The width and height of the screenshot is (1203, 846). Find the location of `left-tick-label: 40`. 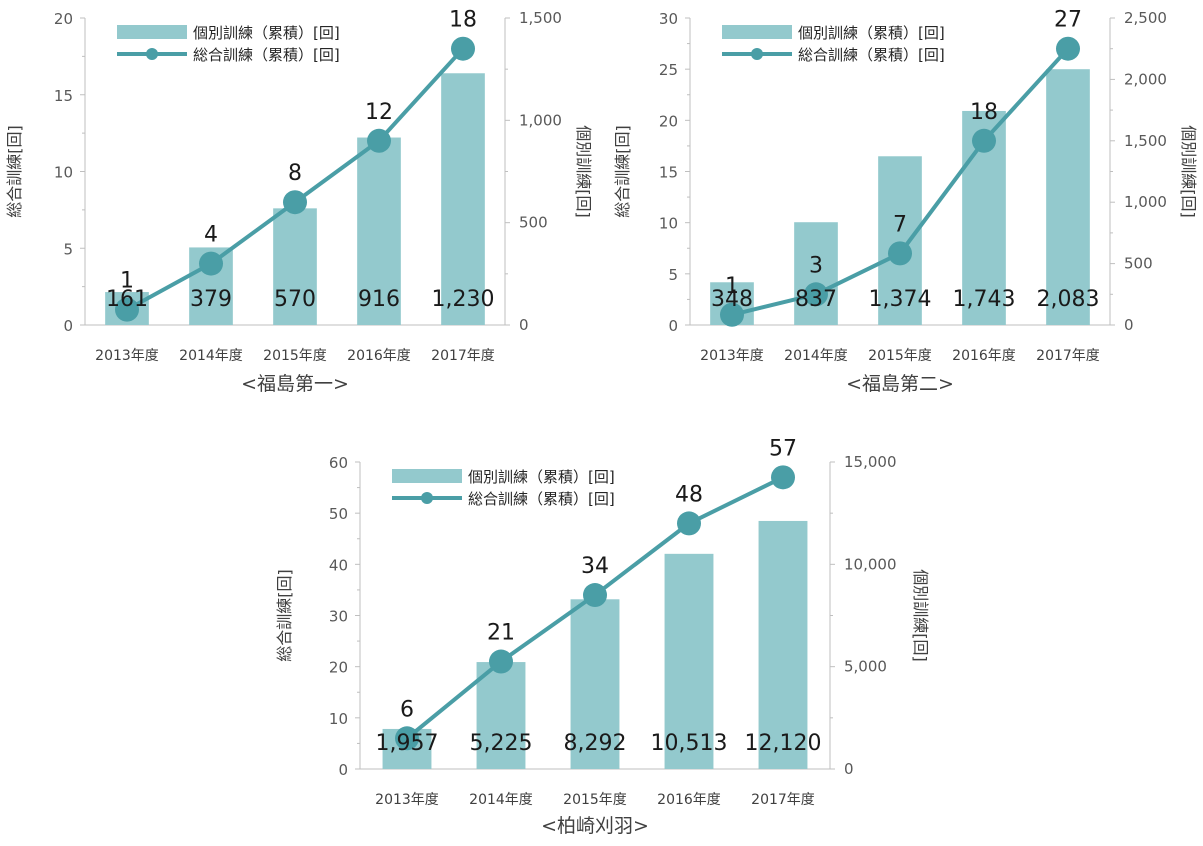

left-tick-label: 40 is located at coordinates (338, 565).